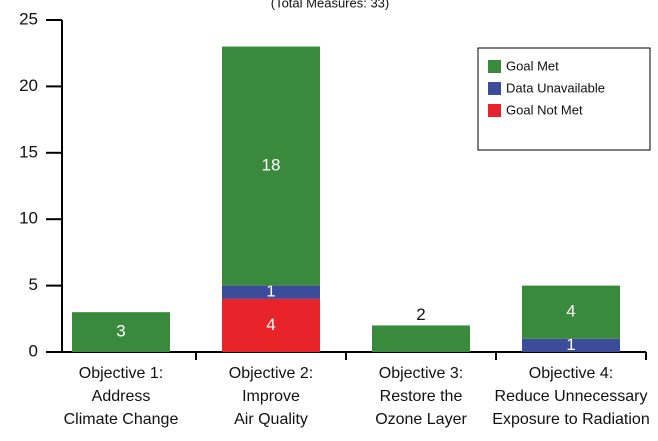 The width and height of the screenshot is (658, 441). I want to click on x-tick-label: Air Quality, so click(271, 419).